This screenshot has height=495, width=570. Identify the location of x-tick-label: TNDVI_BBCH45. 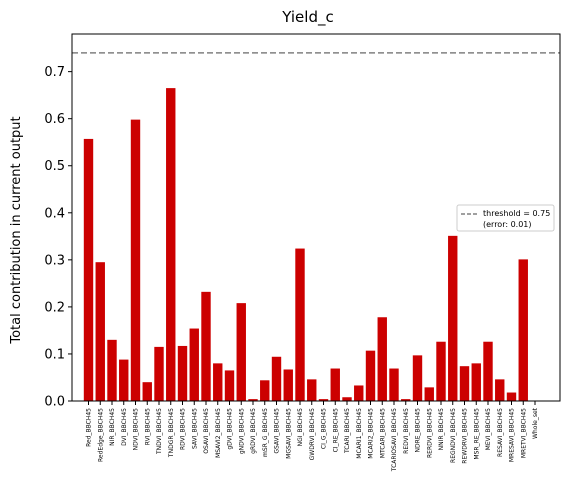
(159, 431).